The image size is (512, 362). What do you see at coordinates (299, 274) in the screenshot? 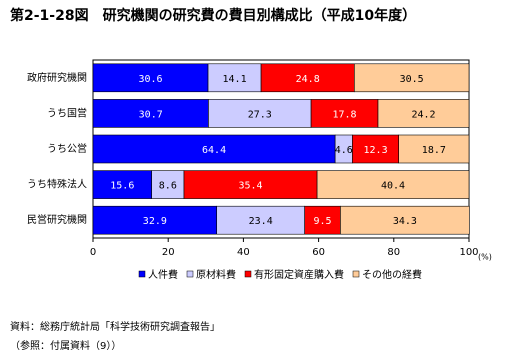
I see `legend-label: 有形固定資産購入費` at bounding box center [299, 274].